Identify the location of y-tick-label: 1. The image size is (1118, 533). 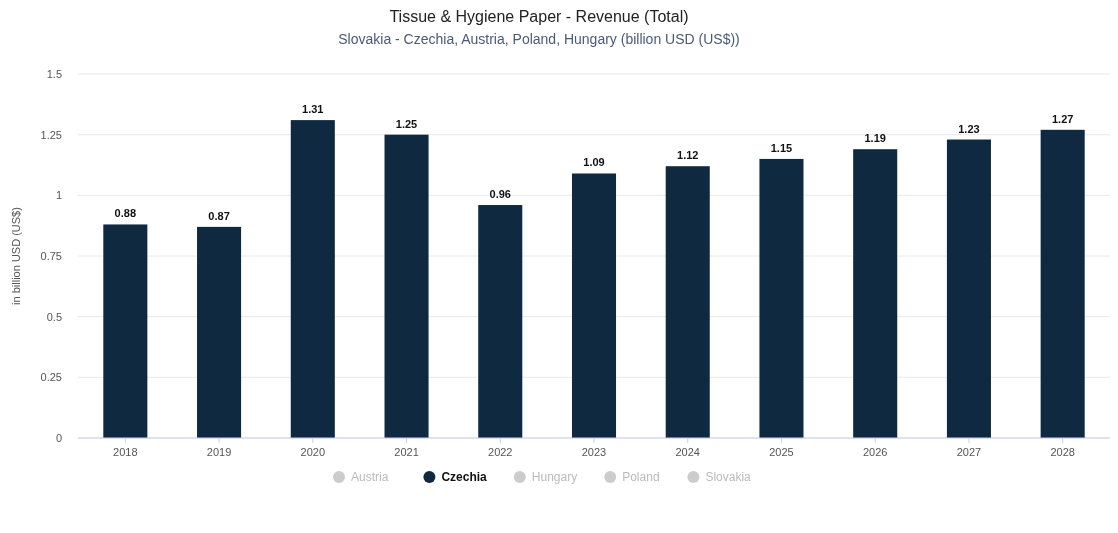
(58, 195).